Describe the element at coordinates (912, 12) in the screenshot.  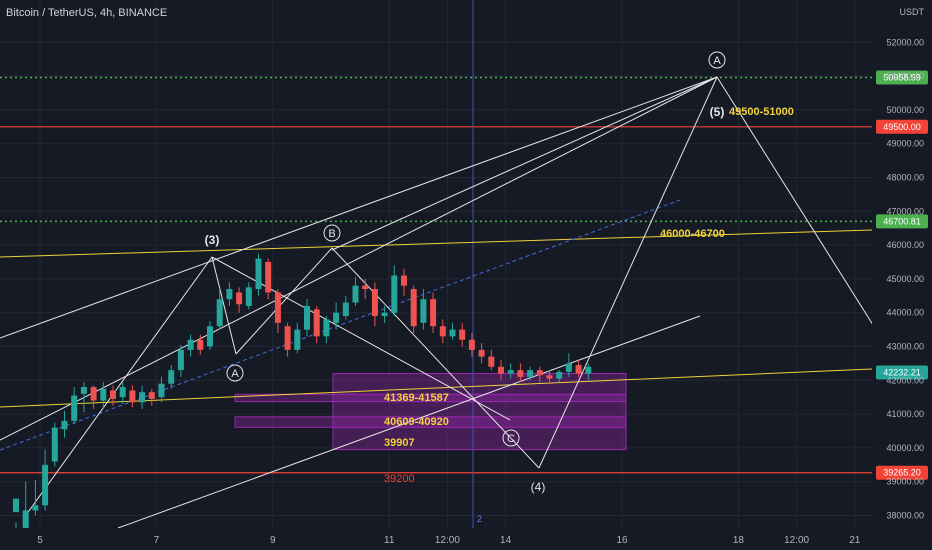
I see `currency-label: USDT` at that location.